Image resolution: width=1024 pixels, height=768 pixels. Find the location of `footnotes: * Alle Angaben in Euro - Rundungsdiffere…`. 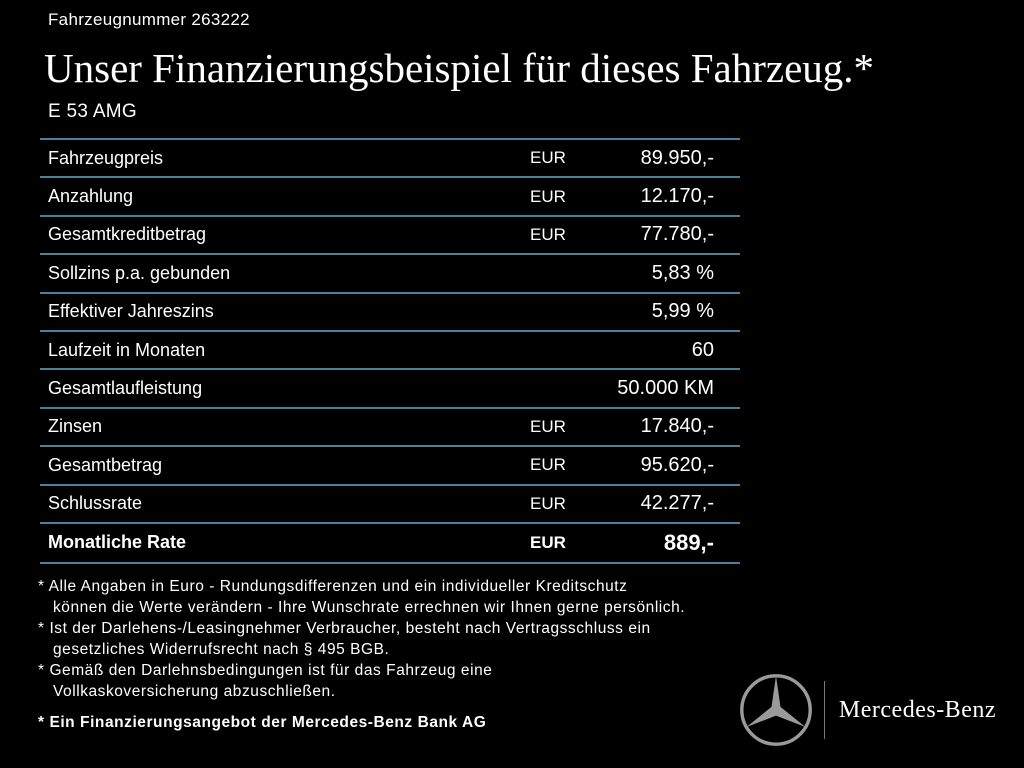

footnotes: * Alle Angaben in Euro - Rundungsdiffere… is located at coordinates (403, 655).